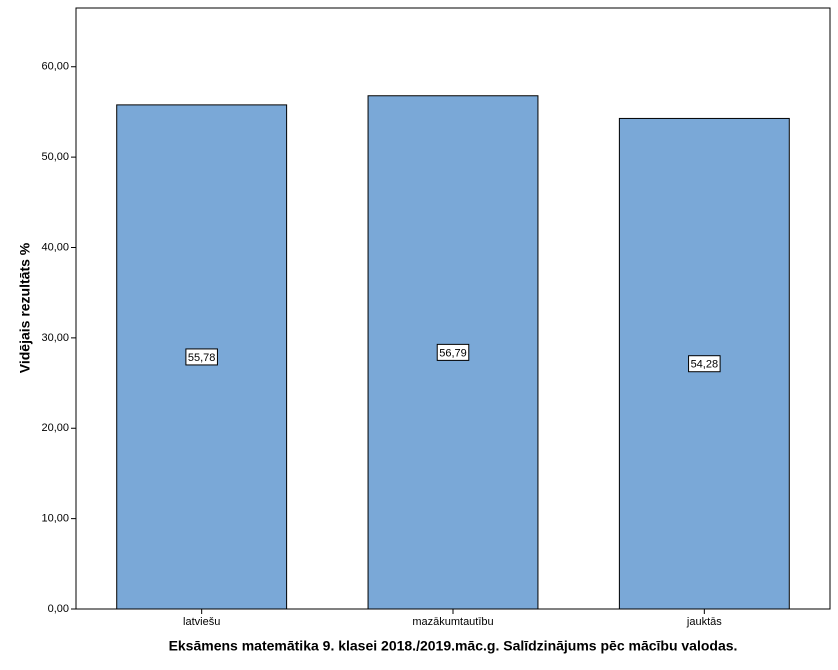 This screenshot has width=838, height=670. I want to click on y-tick-label: 40,00, so click(55, 247).